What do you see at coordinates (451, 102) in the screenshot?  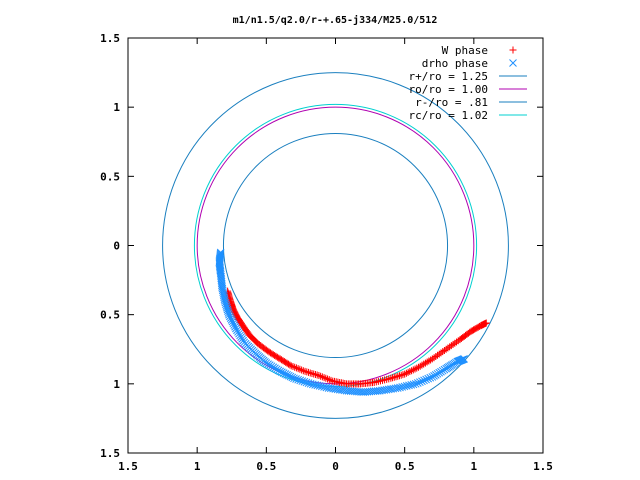 I see `legend-label: r-/ro = .81` at bounding box center [451, 102].